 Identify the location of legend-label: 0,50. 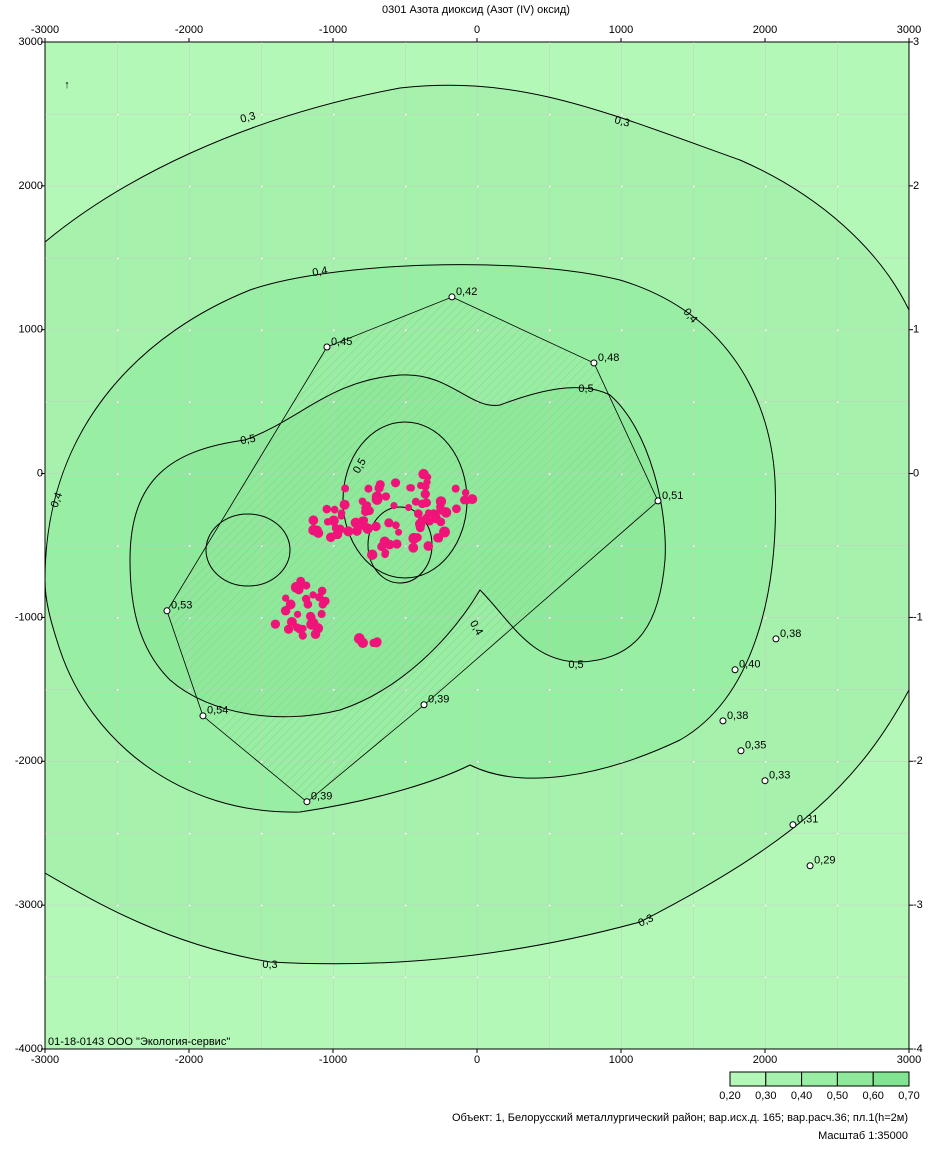
(837, 1096).